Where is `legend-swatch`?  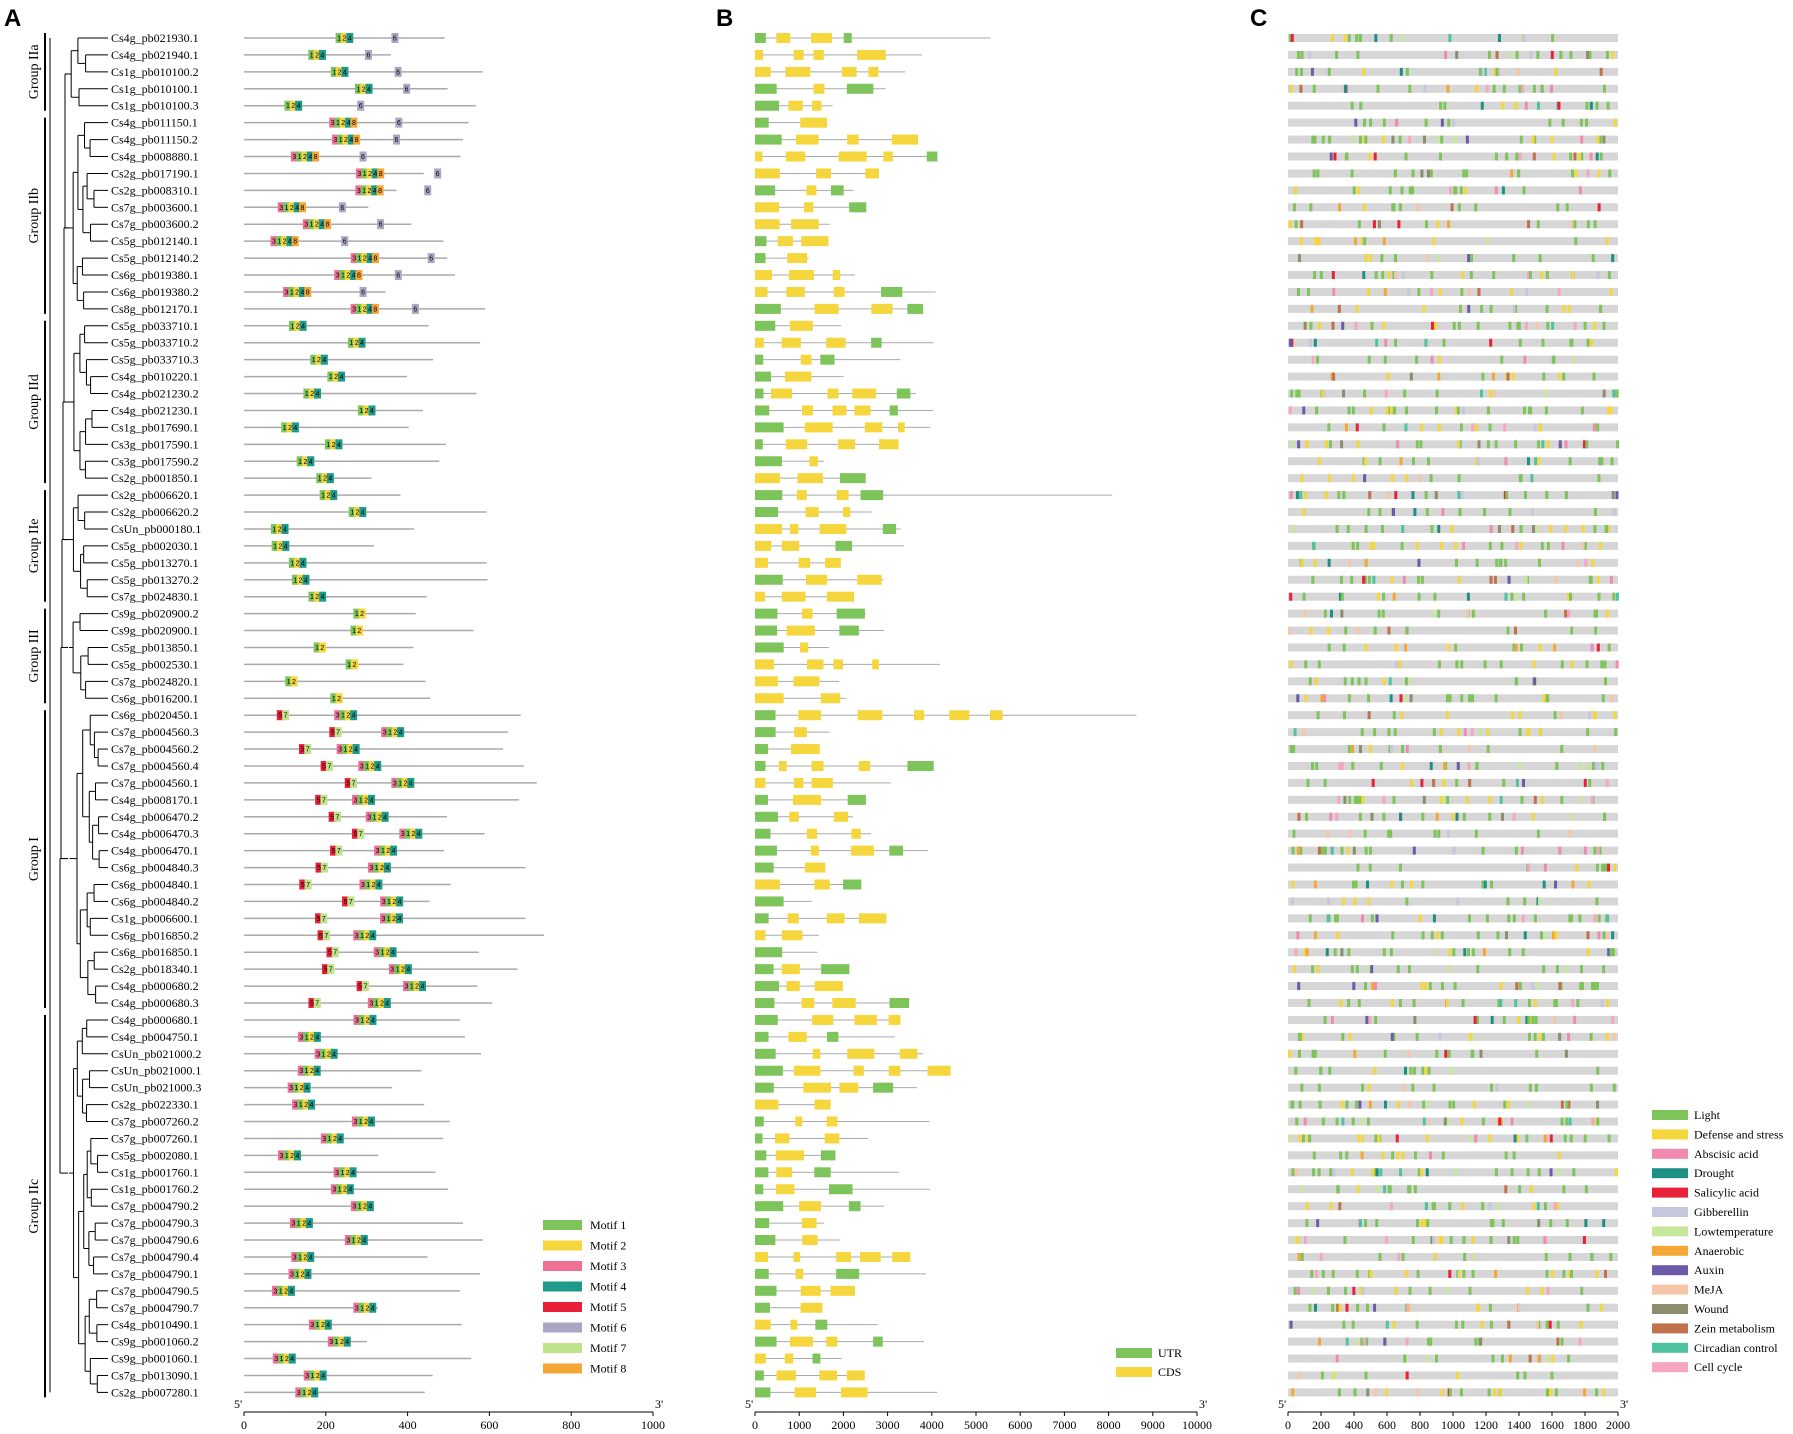 legend-swatch is located at coordinates (562, 1307).